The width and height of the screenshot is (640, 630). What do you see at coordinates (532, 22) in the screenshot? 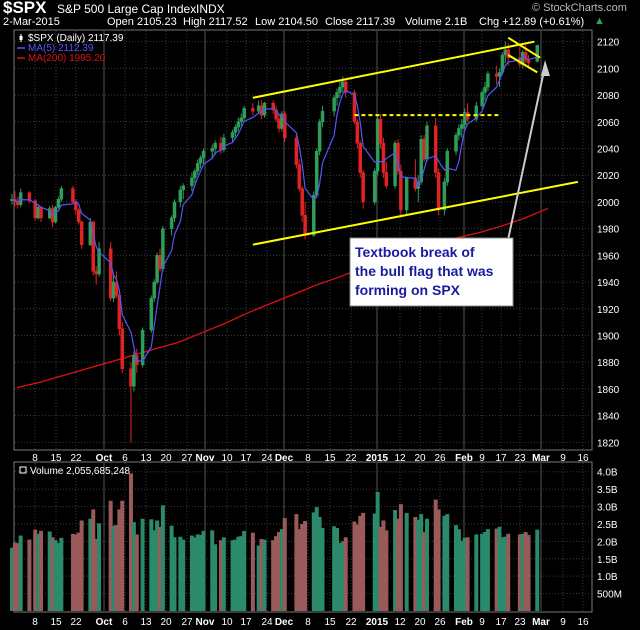
I see `change-value: Chg +12.89 (+0.61%)` at bounding box center [532, 22].